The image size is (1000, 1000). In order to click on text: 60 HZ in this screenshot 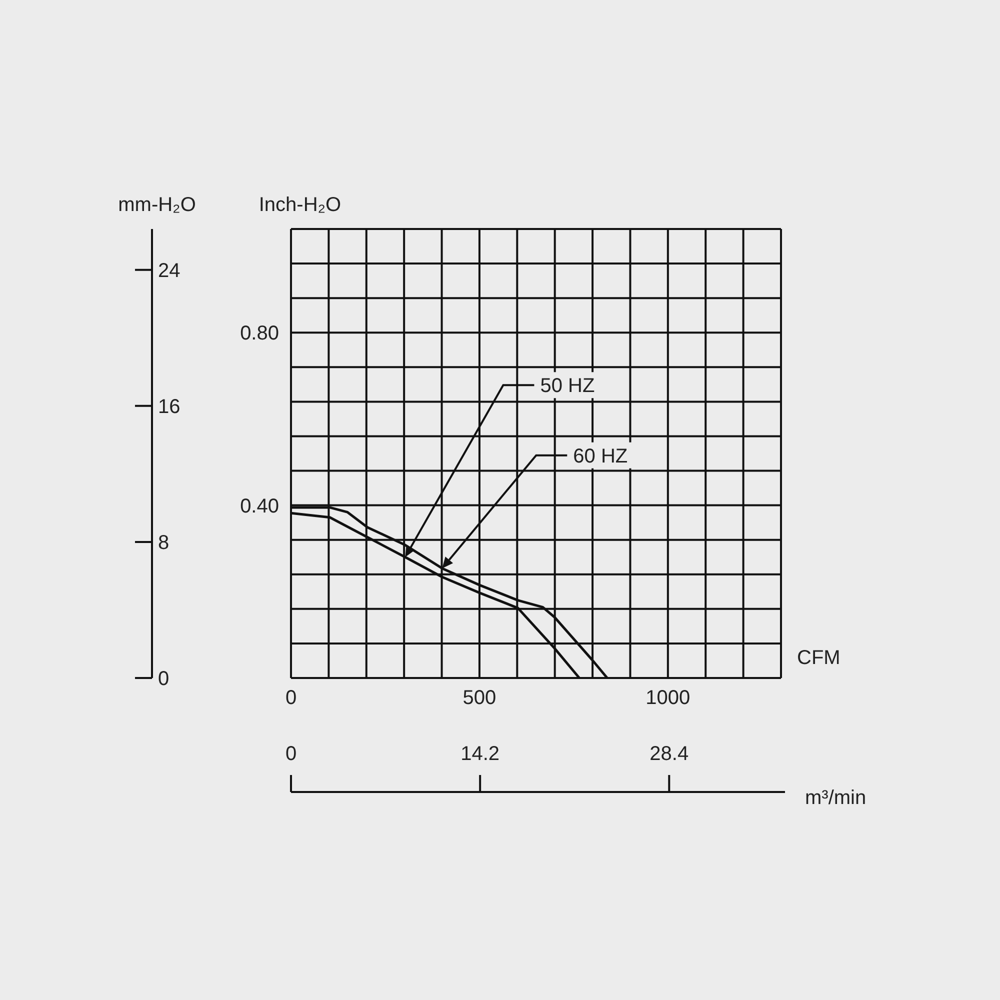, I will do `click(600, 456)`.